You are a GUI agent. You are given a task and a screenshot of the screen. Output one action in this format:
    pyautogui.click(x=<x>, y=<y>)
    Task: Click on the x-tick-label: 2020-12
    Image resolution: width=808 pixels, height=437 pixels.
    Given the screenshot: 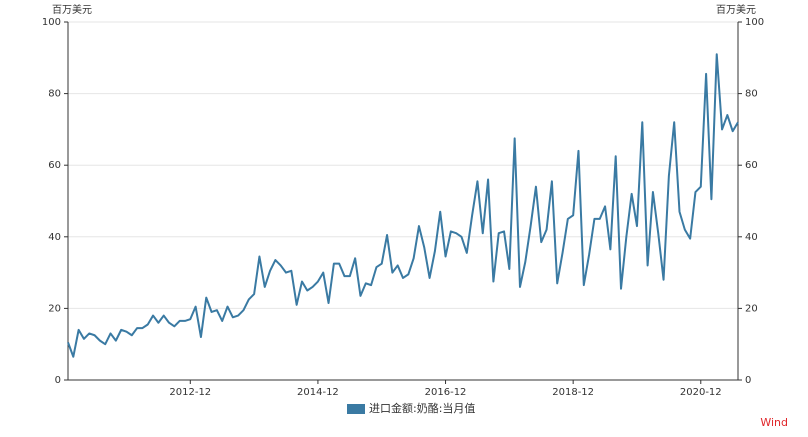 What is the action you would take?
    pyautogui.click(x=701, y=392)
    